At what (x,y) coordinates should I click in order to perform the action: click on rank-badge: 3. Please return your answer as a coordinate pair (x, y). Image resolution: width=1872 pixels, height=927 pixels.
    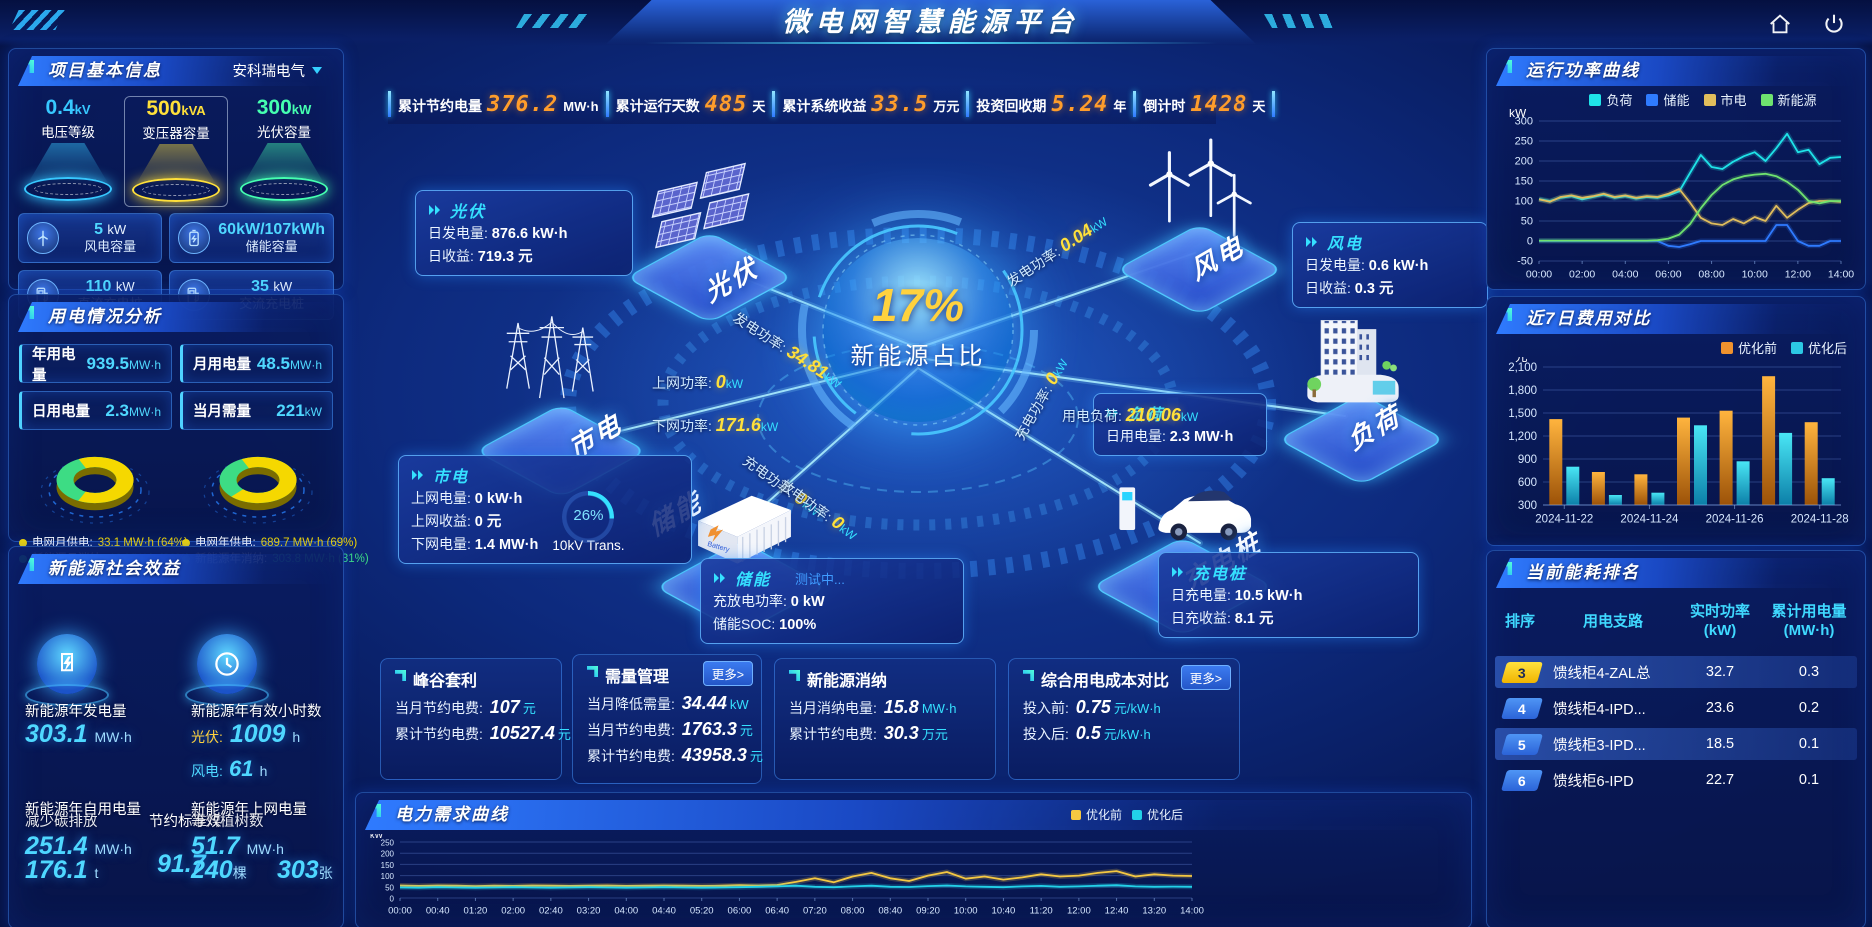
    Looking at the image, I should click on (1522, 672).